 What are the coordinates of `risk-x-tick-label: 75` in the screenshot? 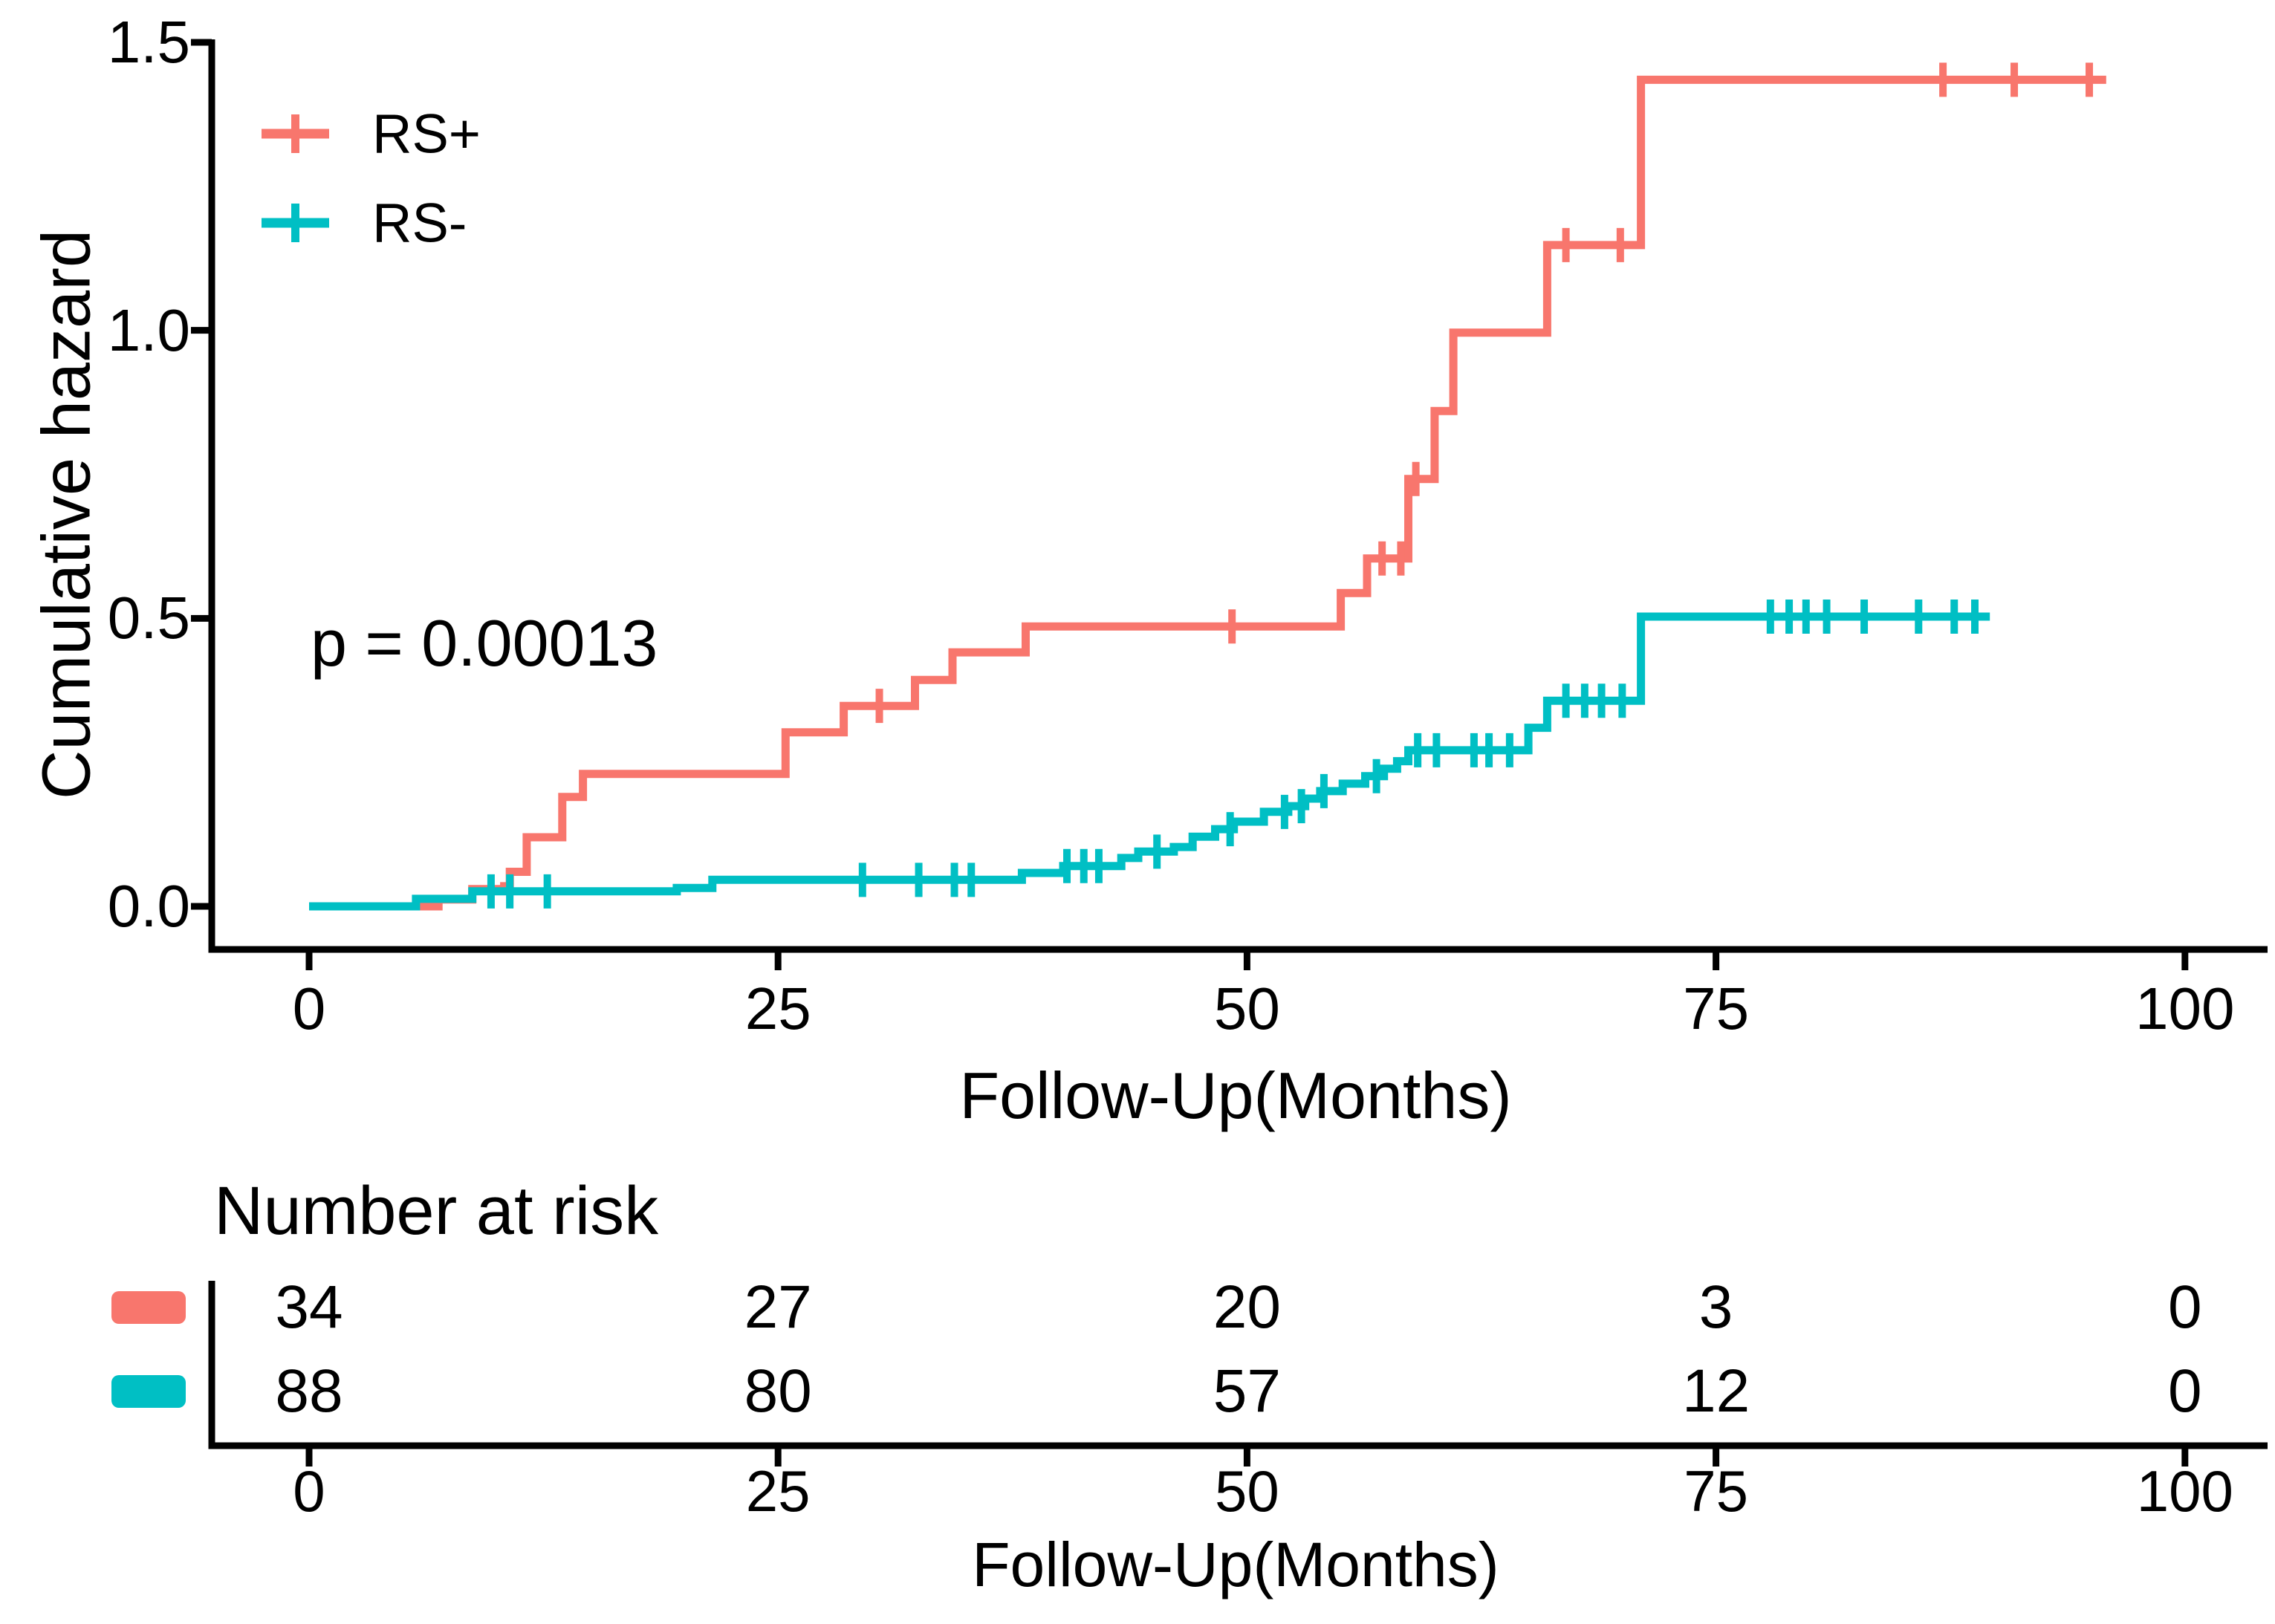 It's located at (1716, 1491).